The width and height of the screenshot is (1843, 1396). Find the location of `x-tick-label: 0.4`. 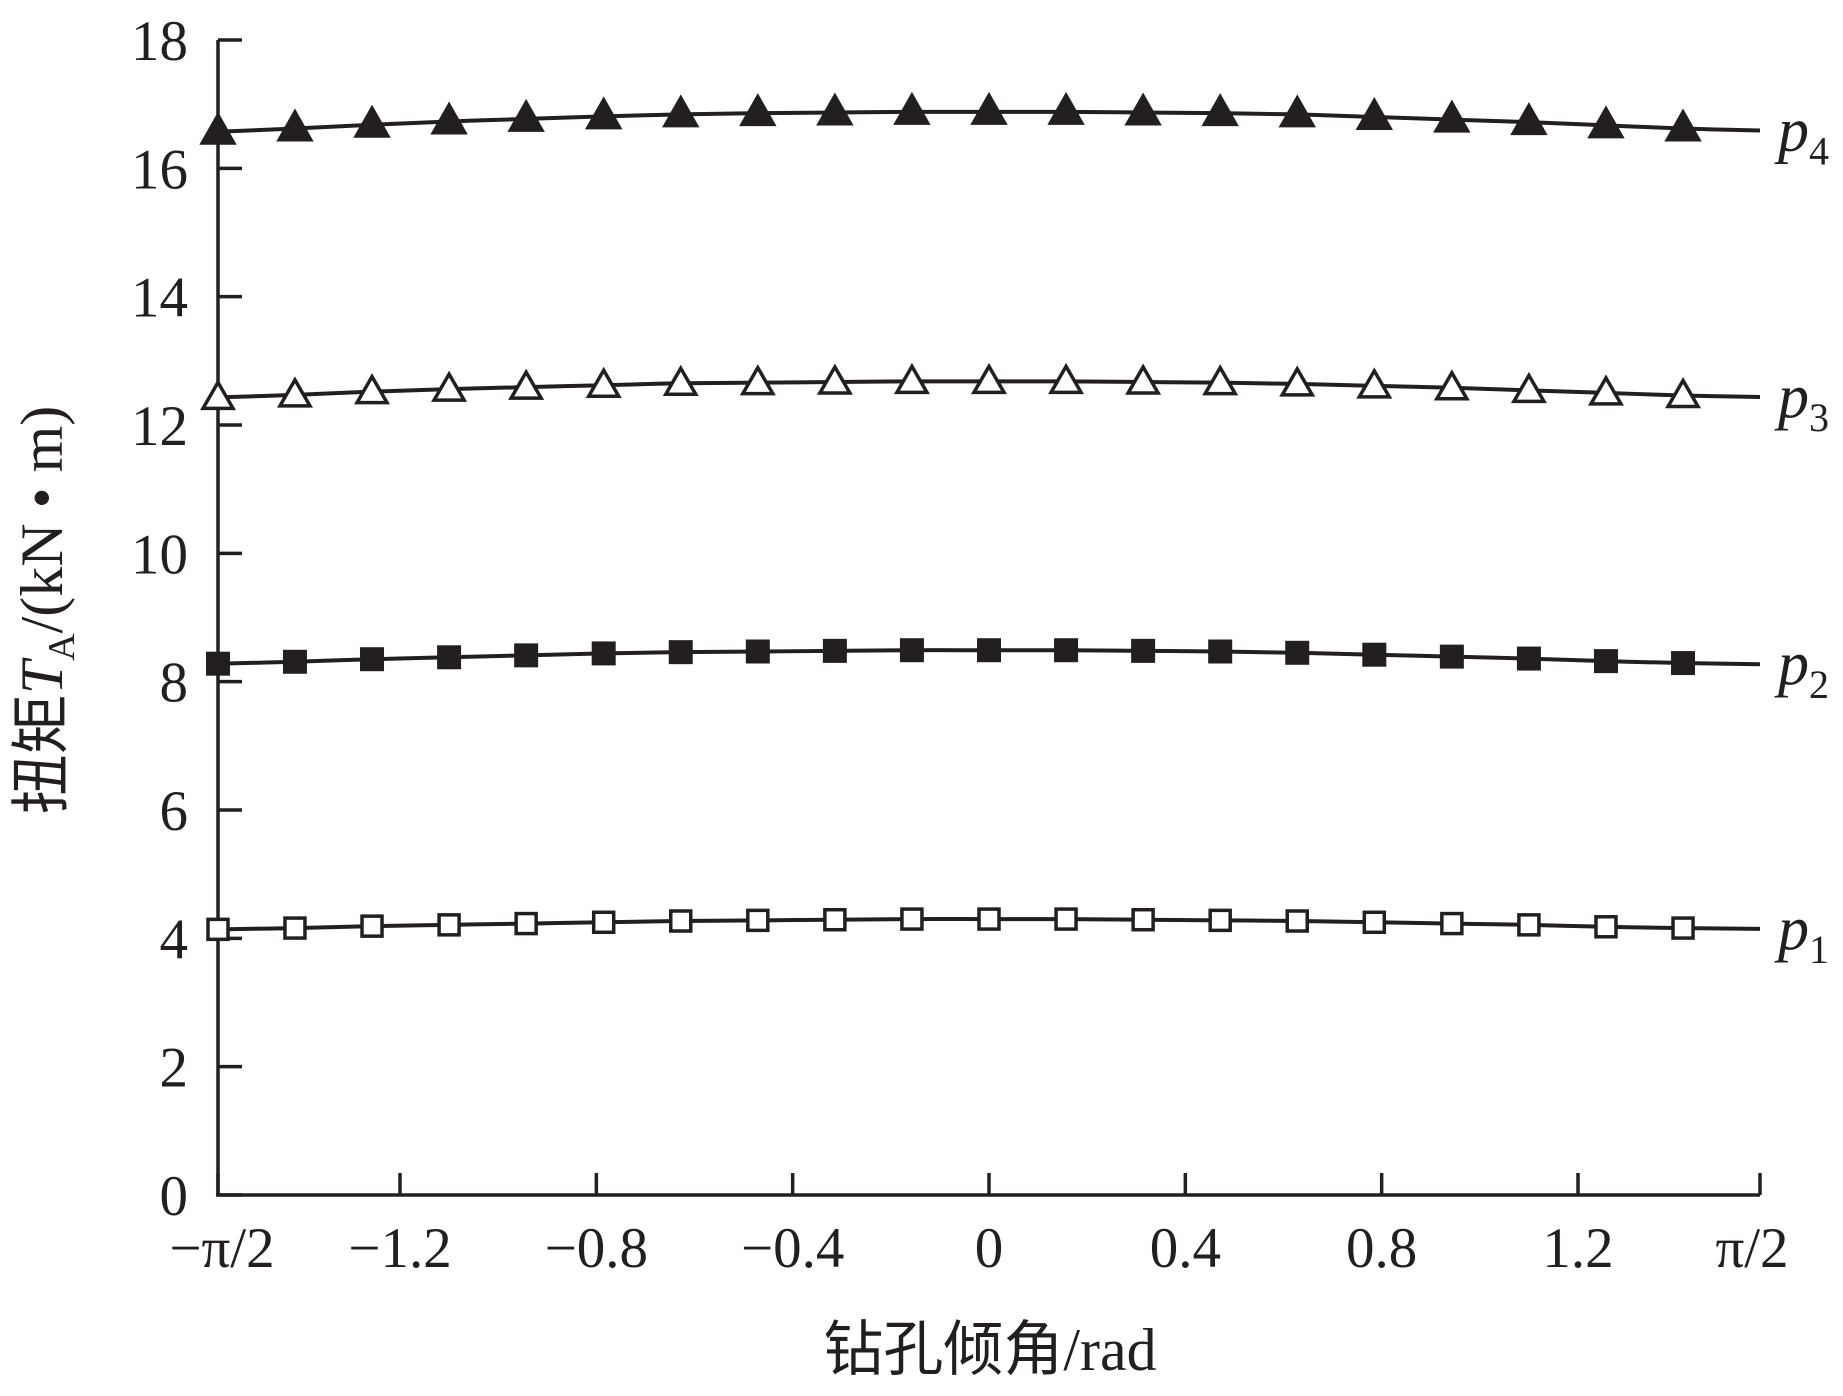

x-tick-label: 0.4 is located at coordinates (1185, 1248).